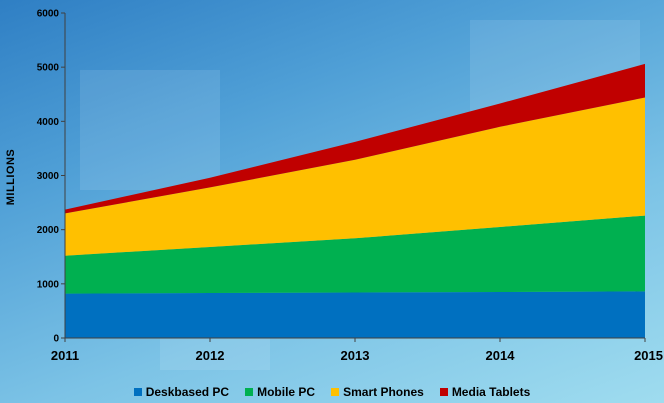 The image size is (664, 403). I want to click on x-tick-label: 2014, so click(501, 355).